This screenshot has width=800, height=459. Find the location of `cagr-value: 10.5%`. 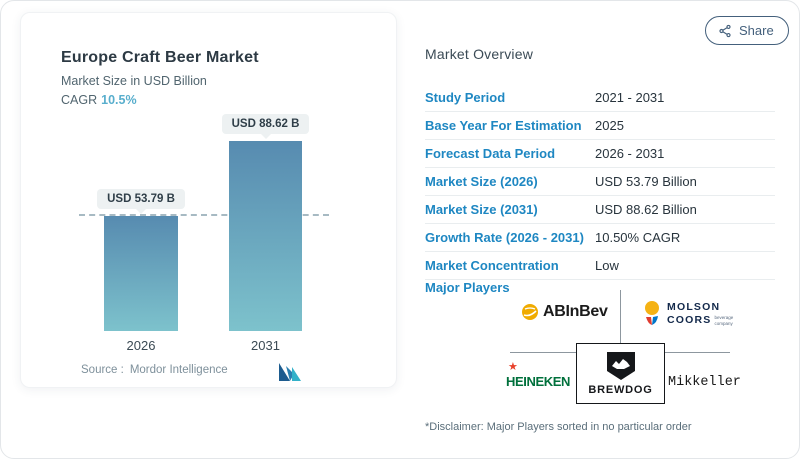

cagr-value: 10.5% is located at coordinates (119, 100).